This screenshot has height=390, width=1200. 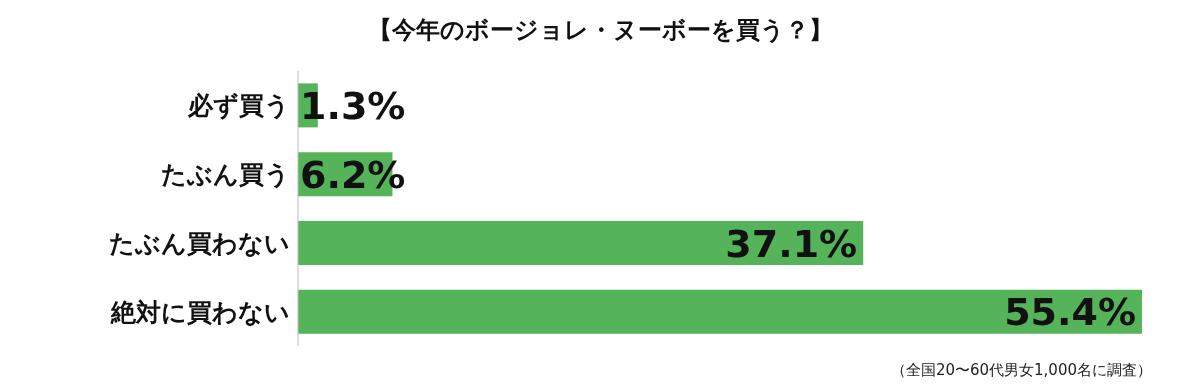 What do you see at coordinates (1021, 370) in the screenshot?
I see `text: （全国20〜60代男女1,000名に調査）` at bounding box center [1021, 370].